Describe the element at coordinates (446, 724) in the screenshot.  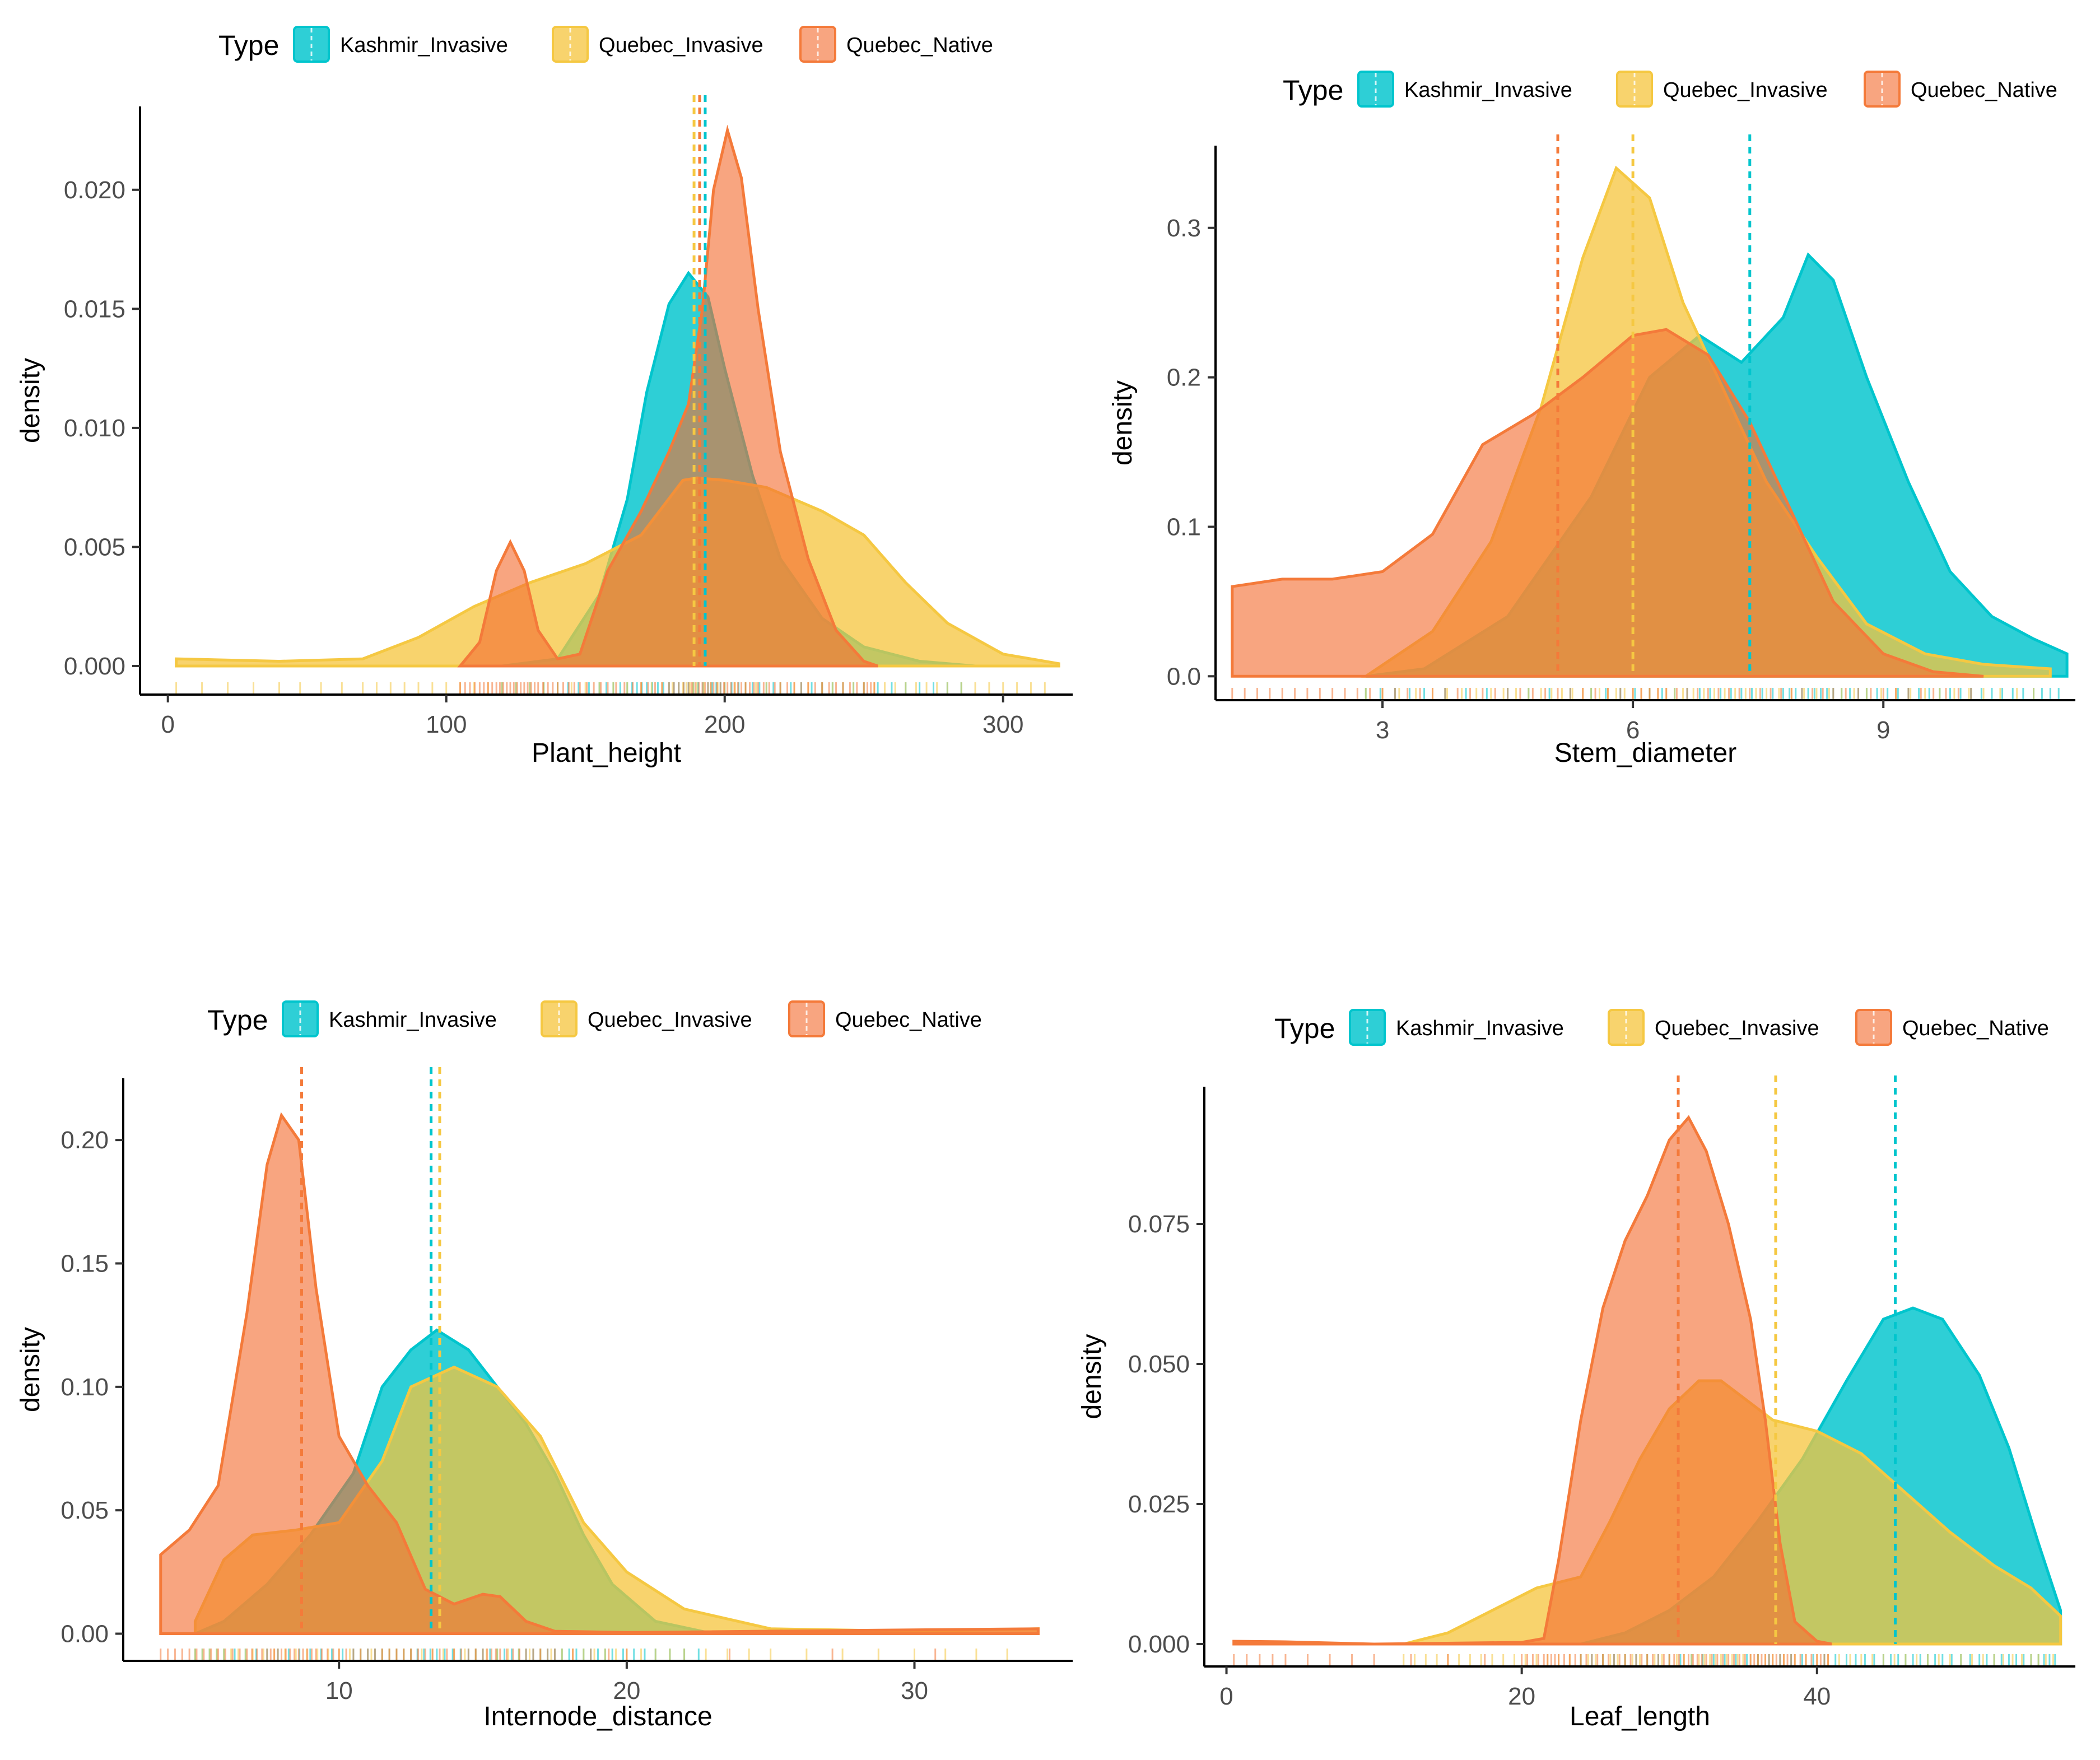
I see `x-tick-label: 100` at that location.